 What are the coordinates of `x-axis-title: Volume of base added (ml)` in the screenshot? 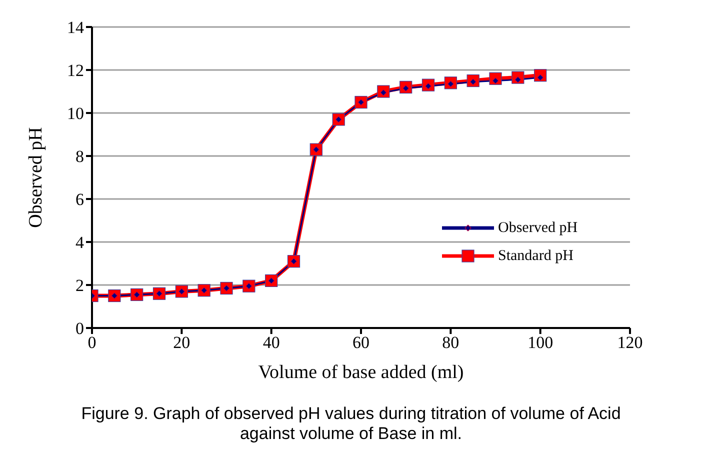 It's located at (361, 372).